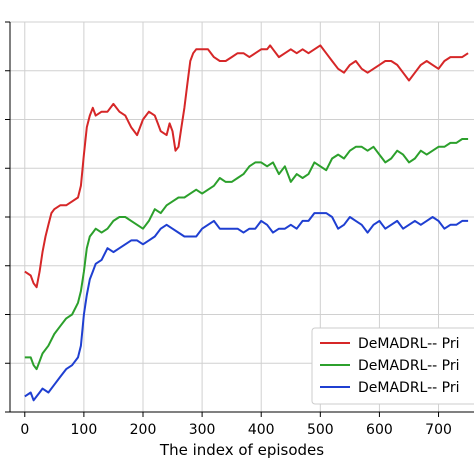 The width and height of the screenshot is (474, 474). I want to click on x-tick-label: 300, so click(202, 430).